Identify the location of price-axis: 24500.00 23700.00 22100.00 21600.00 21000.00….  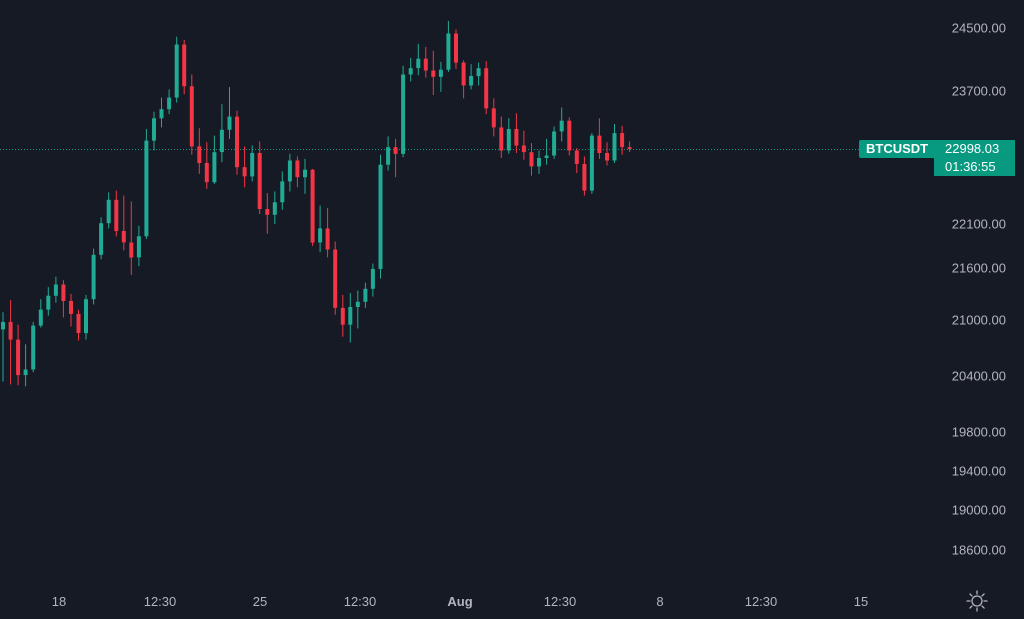
(979, 289).